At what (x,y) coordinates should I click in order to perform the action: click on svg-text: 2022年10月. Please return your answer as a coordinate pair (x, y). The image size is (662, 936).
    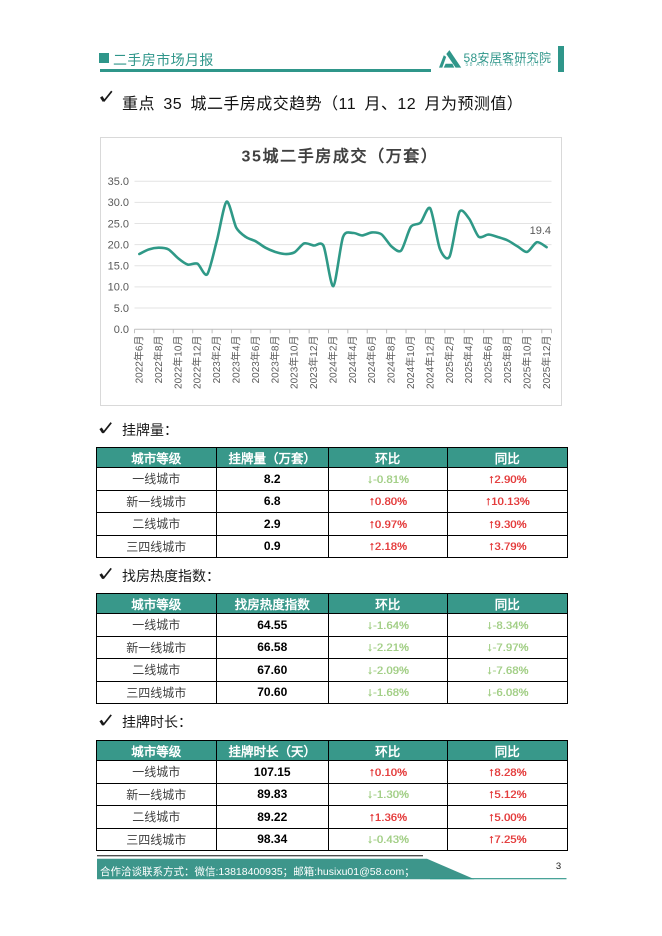
    Looking at the image, I should click on (177, 362).